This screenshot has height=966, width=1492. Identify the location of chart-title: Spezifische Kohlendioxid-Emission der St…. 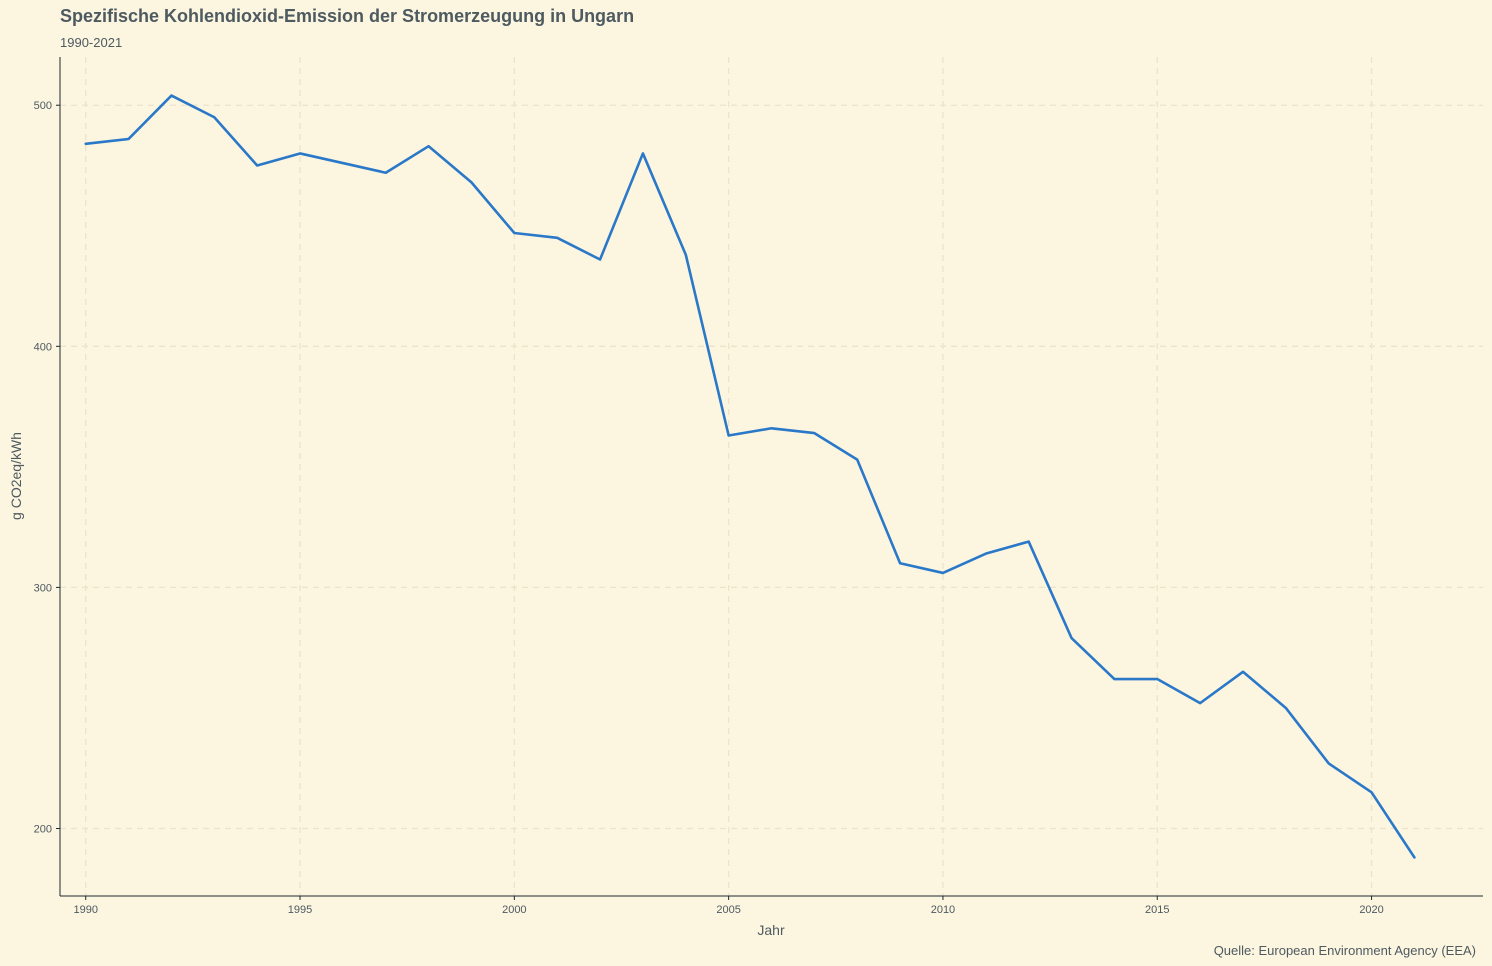
(347, 16).